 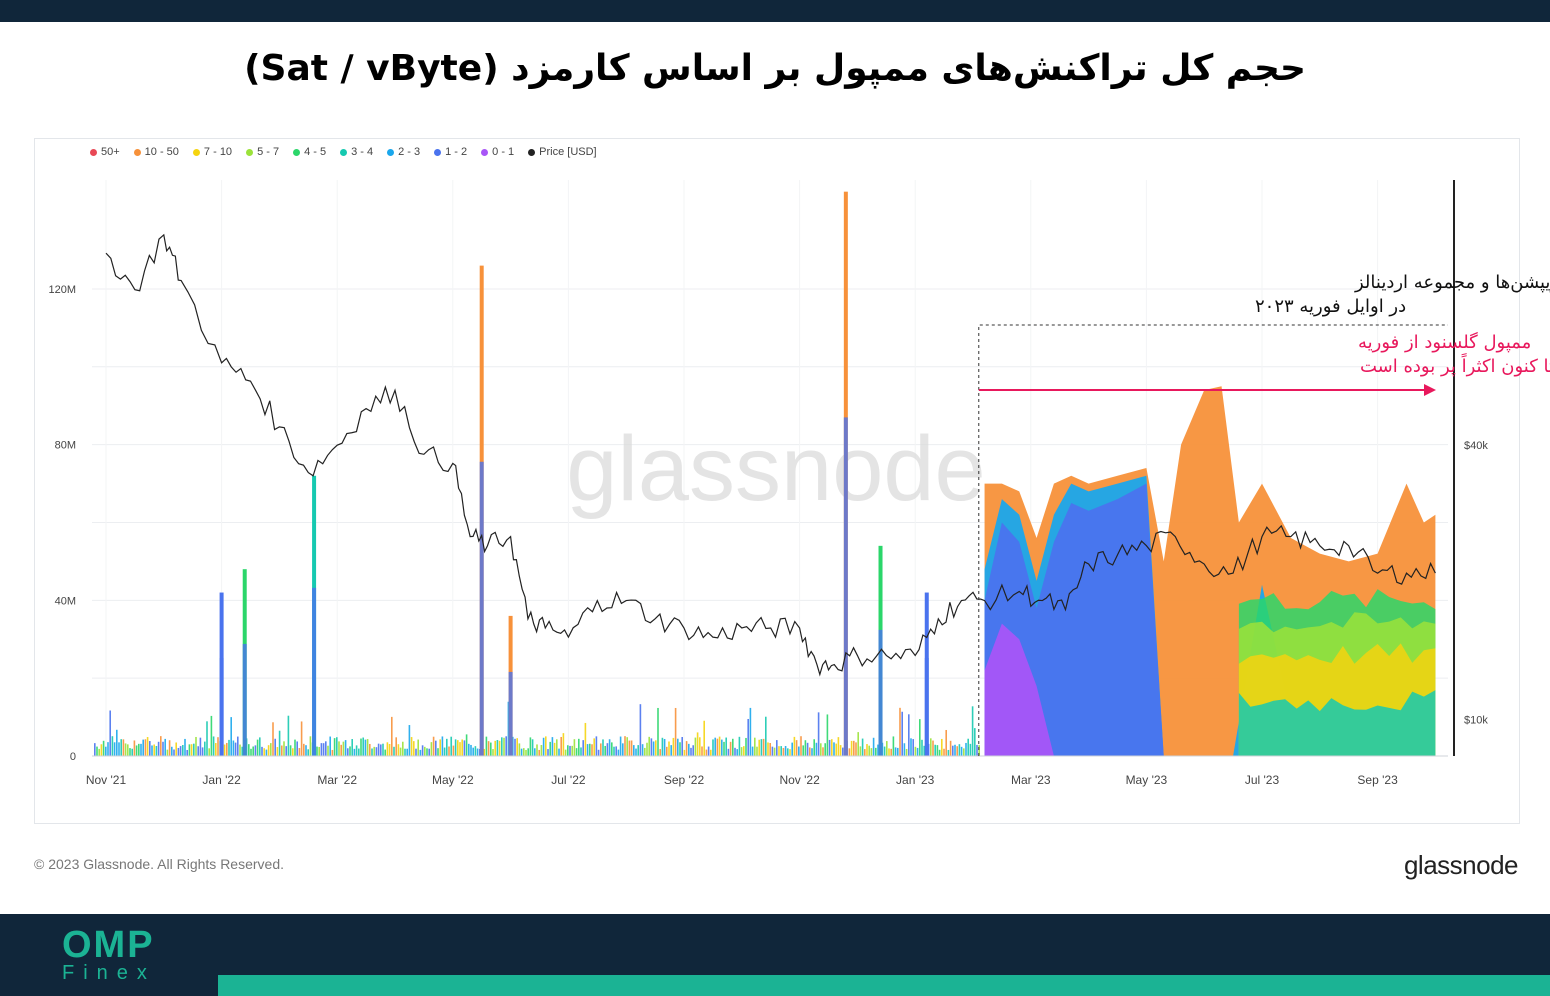 What do you see at coordinates (212, 152) in the screenshot?
I see `legend-item: 7 - 10` at bounding box center [212, 152].